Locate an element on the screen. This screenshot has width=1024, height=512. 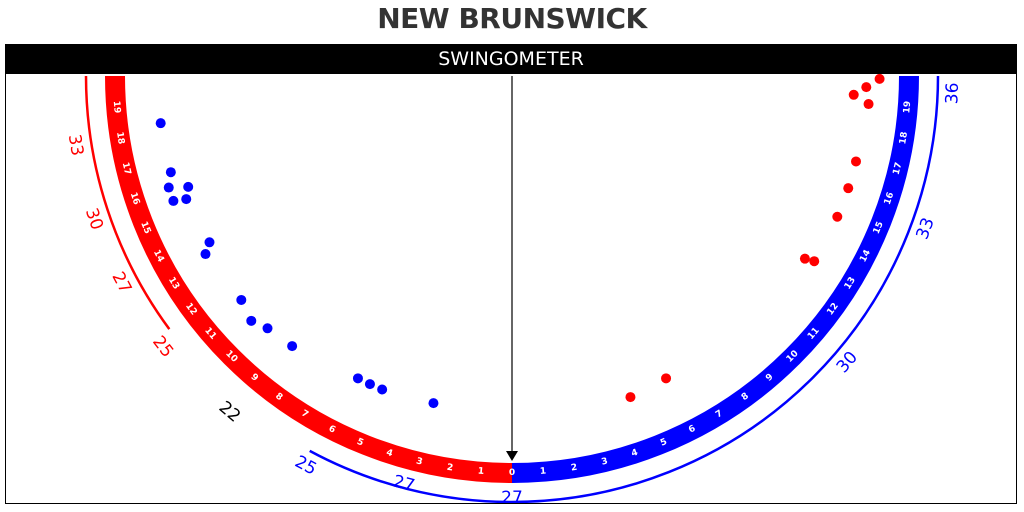
tick-right: 17 is located at coordinates (898, 168).